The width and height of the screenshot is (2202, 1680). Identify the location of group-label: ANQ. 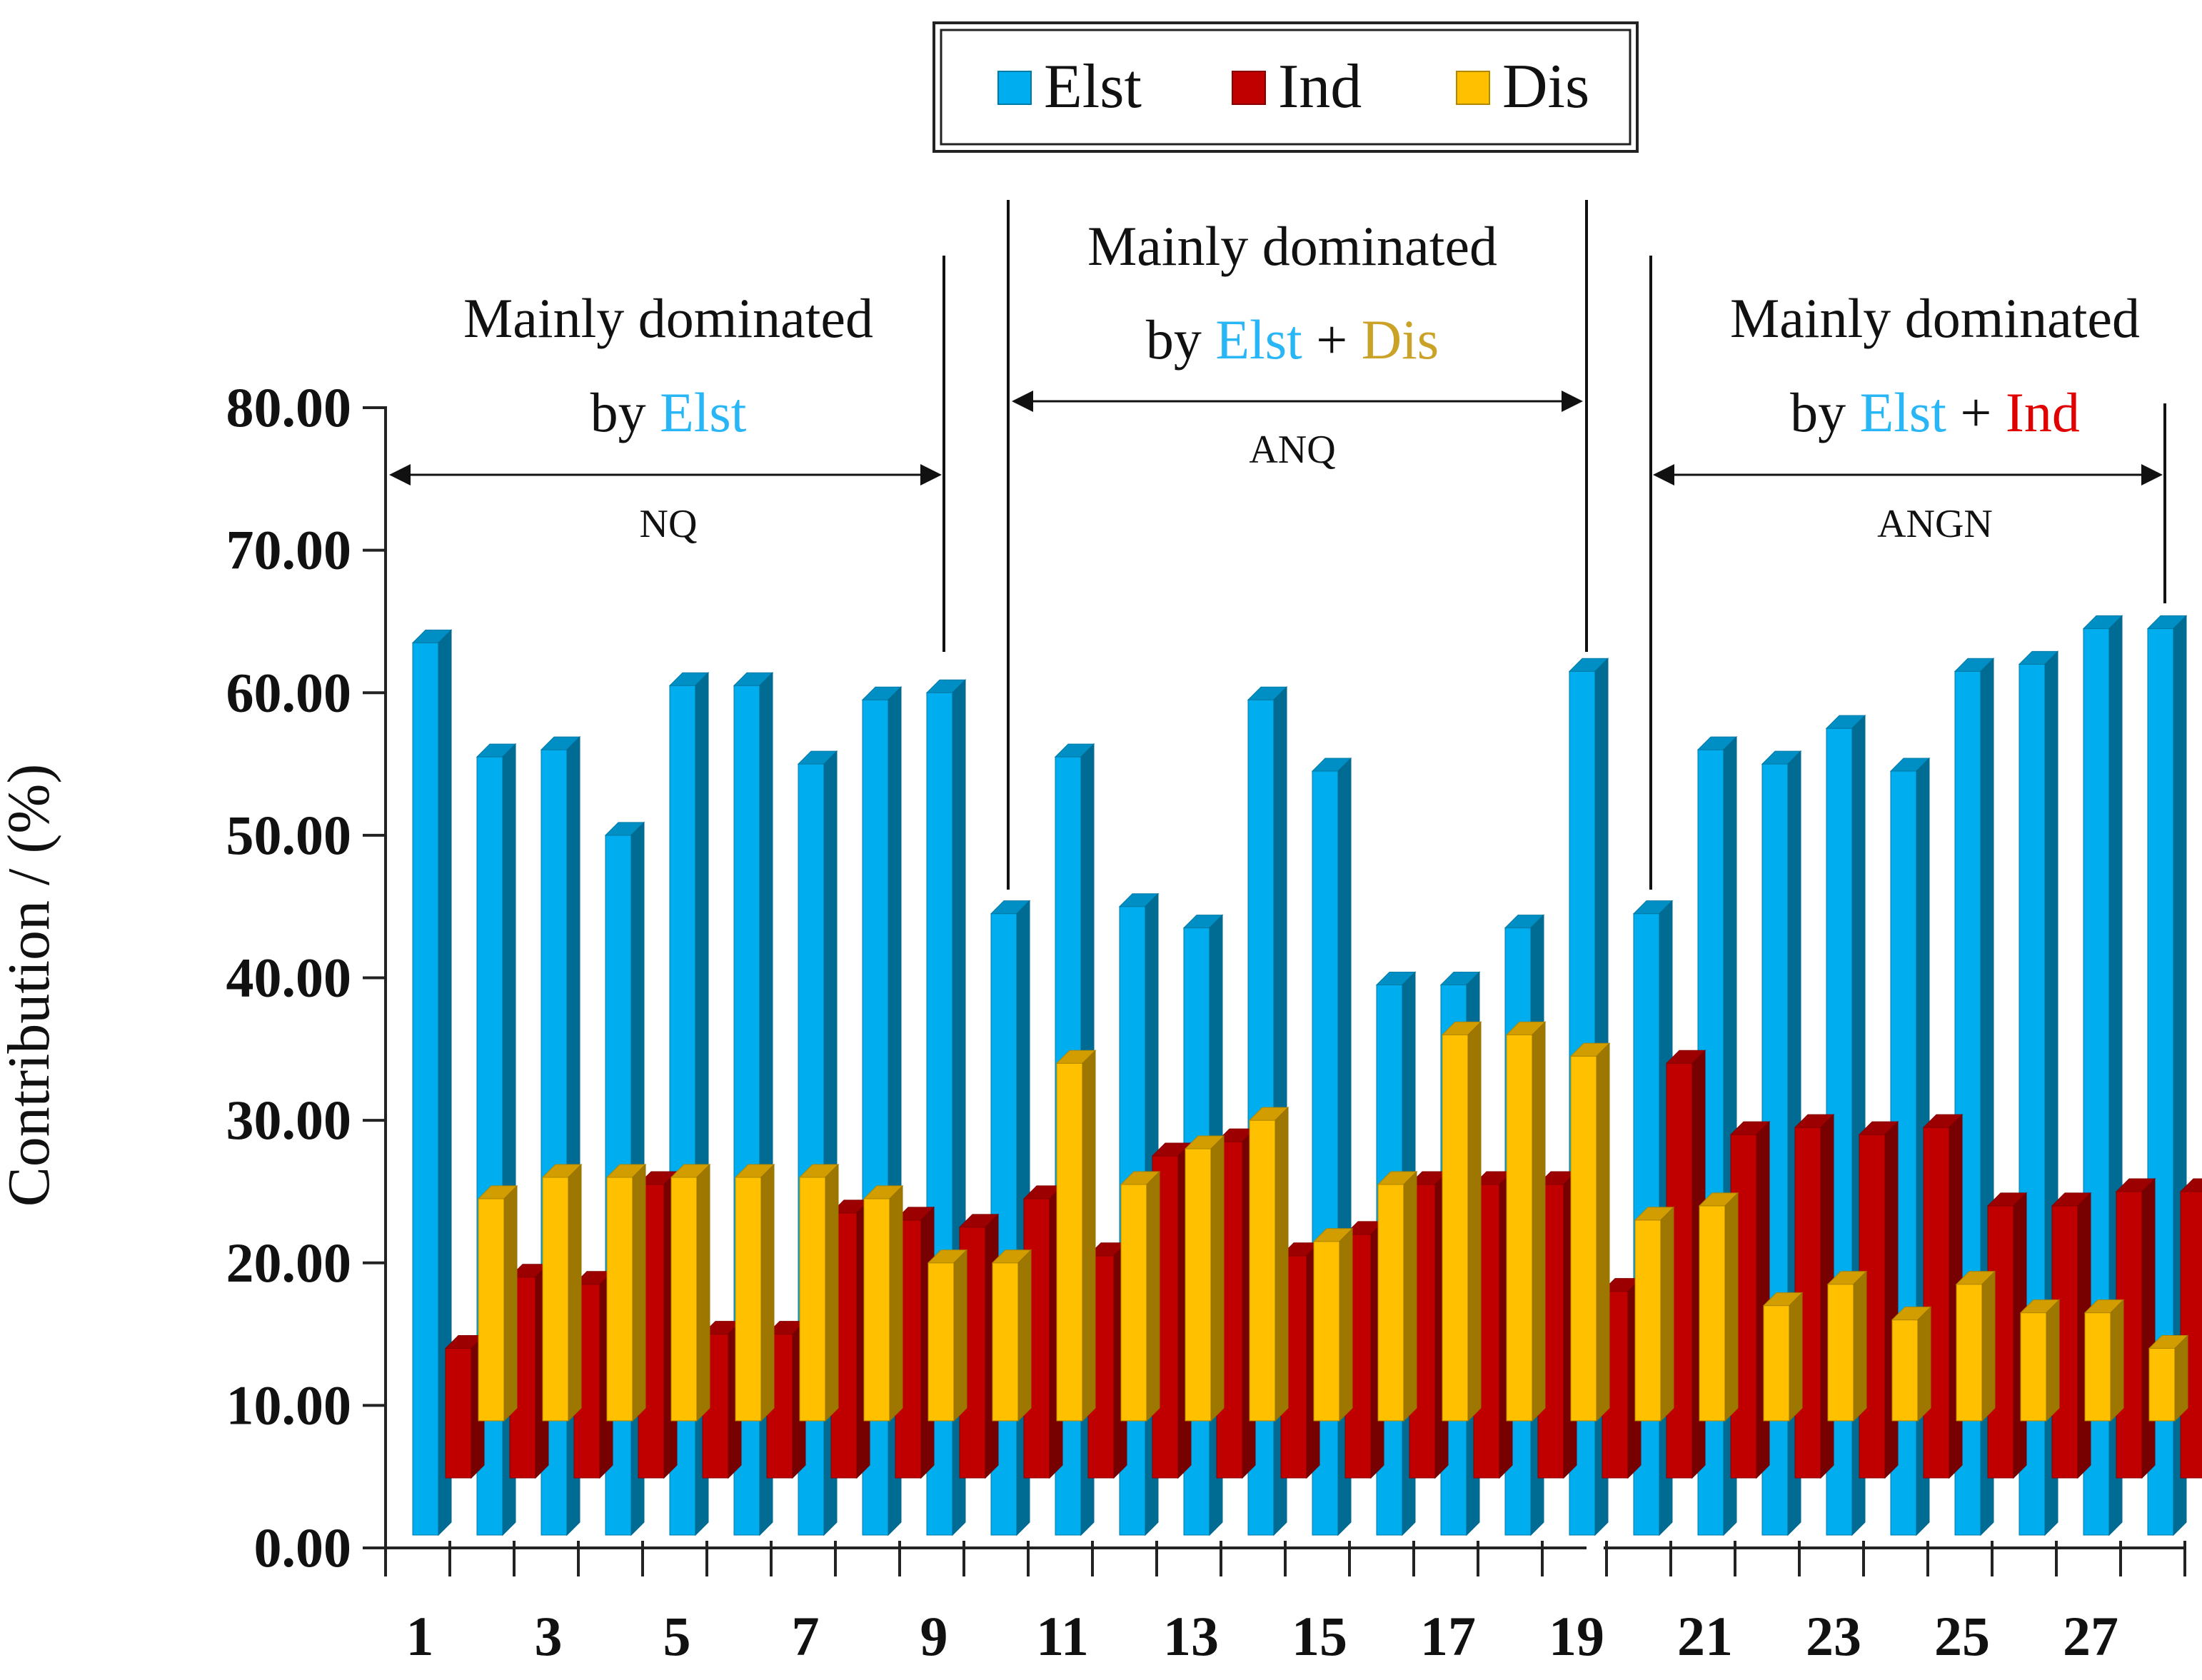
(1292, 450).